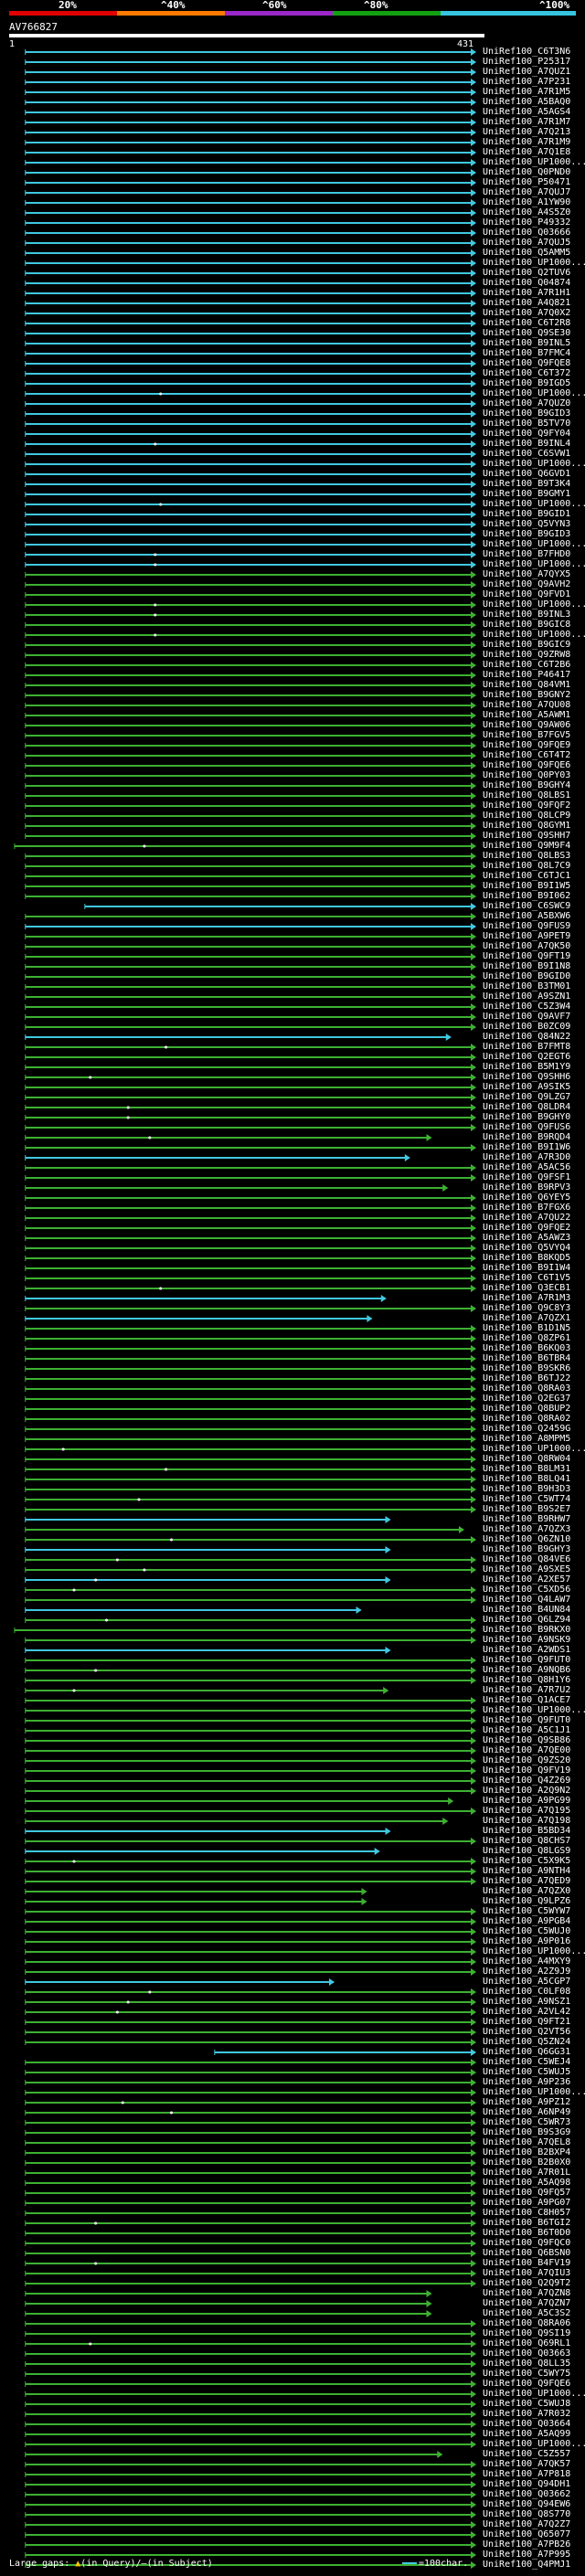  Describe the element at coordinates (527, 1801) in the screenshot. I see `hit-label: UniRef100_A9PG99` at that location.